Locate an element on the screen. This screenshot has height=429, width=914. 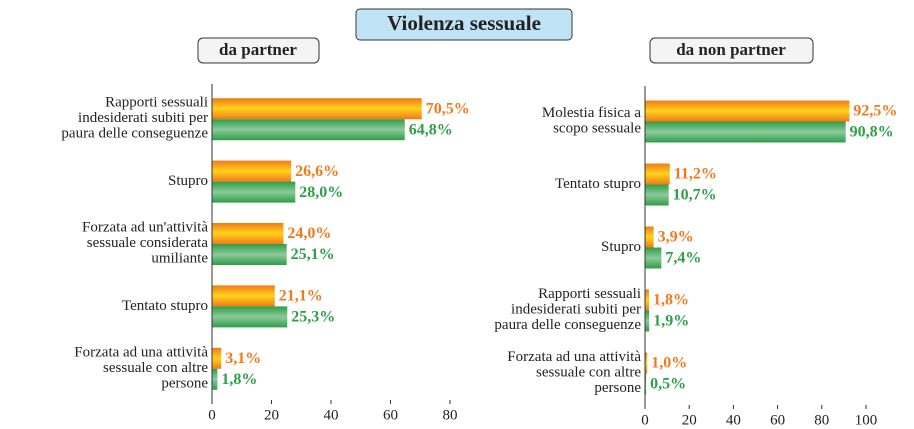
value-label: 25,1% is located at coordinates (313, 254).